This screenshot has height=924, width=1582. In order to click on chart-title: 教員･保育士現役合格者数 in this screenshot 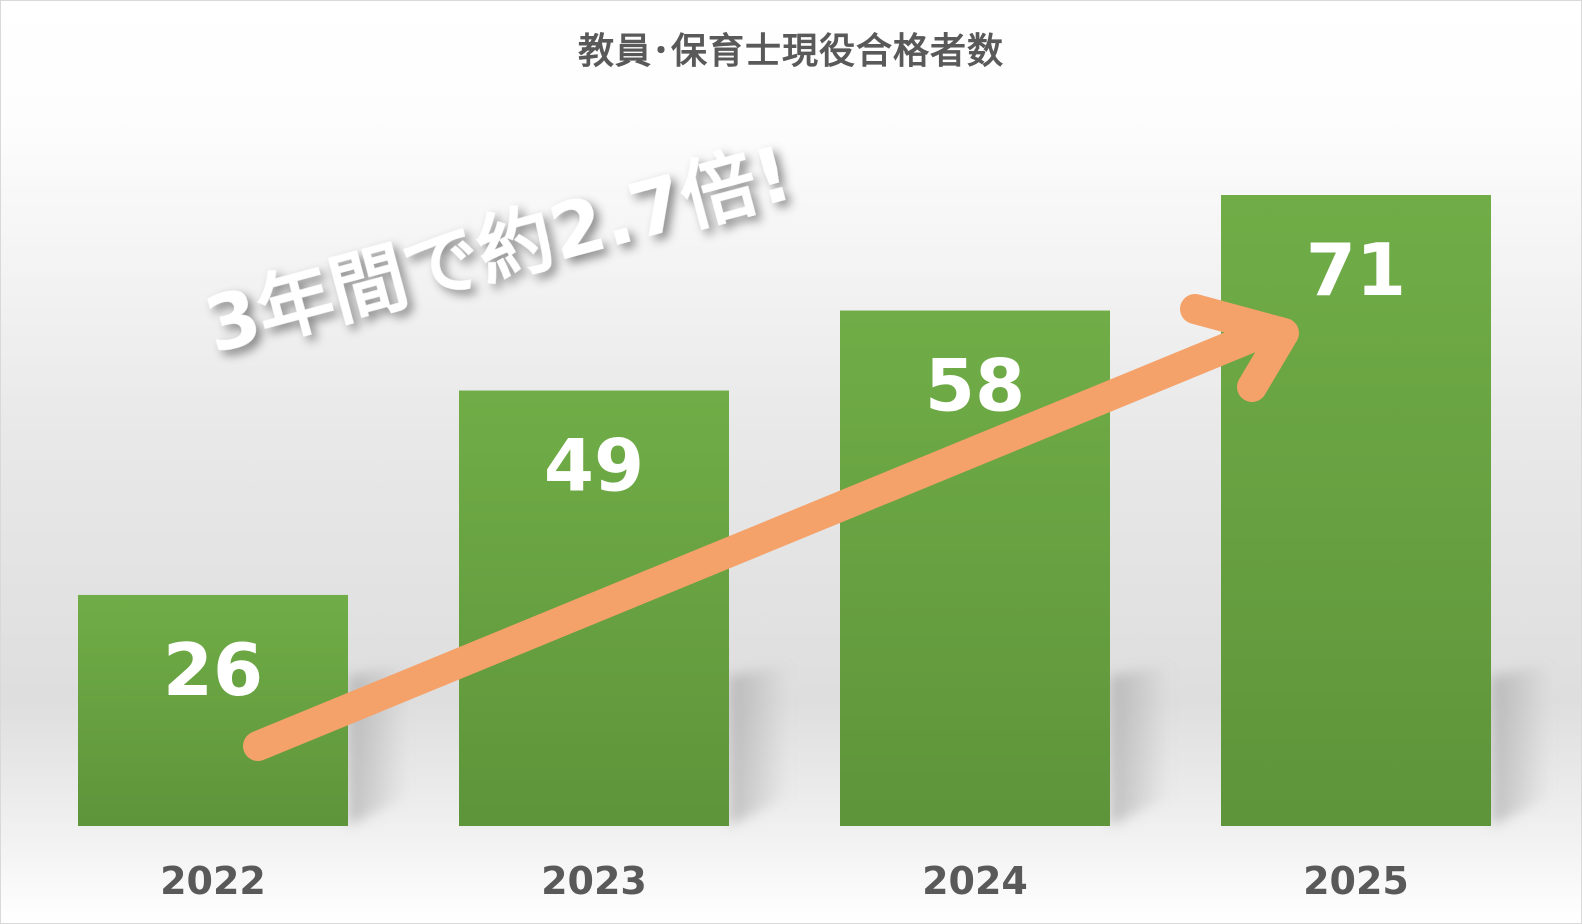, I will do `click(790, 51)`.